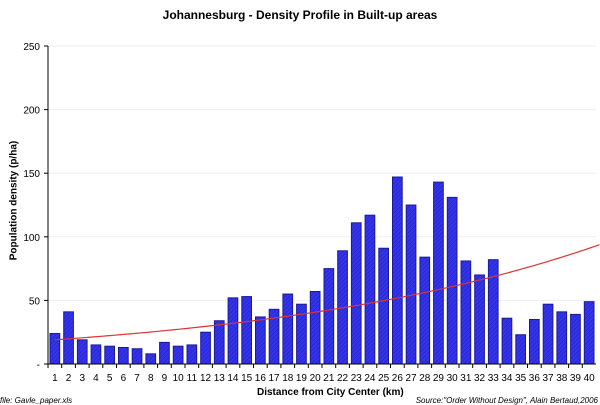 This screenshot has width=600, height=405. I want to click on y-tick-label: 250, so click(31, 47).